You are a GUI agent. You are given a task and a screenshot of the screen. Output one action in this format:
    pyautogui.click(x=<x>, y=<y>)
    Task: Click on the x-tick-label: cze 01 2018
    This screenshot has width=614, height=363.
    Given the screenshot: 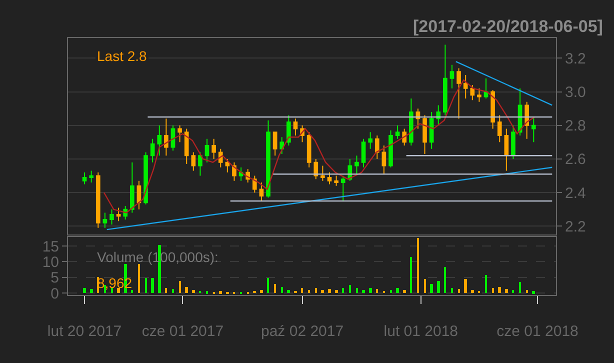 What is the action you would take?
    pyautogui.click(x=537, y=331)
    